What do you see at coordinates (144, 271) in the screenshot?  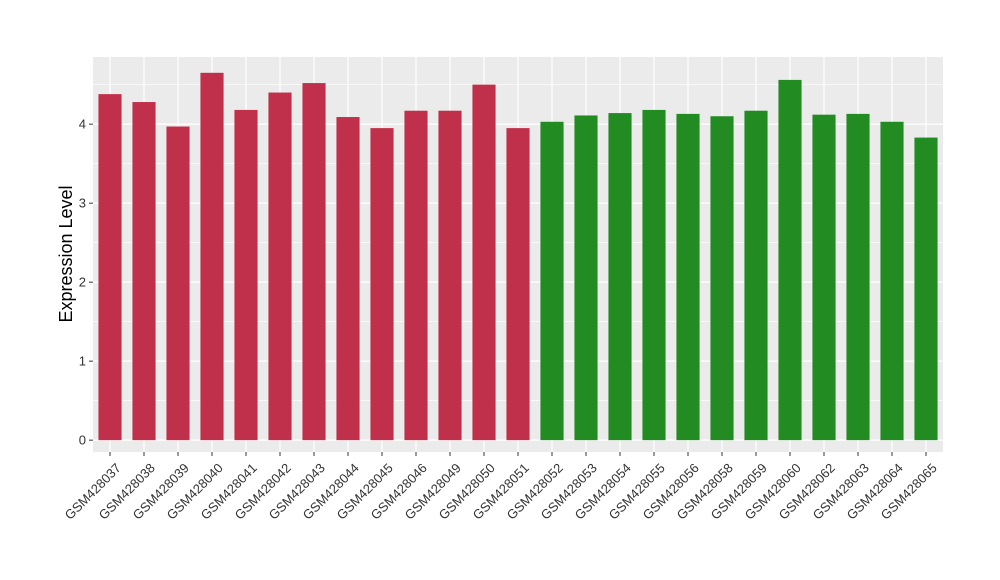 I see `bar-GSM428038` at bounding box center [144, 271].